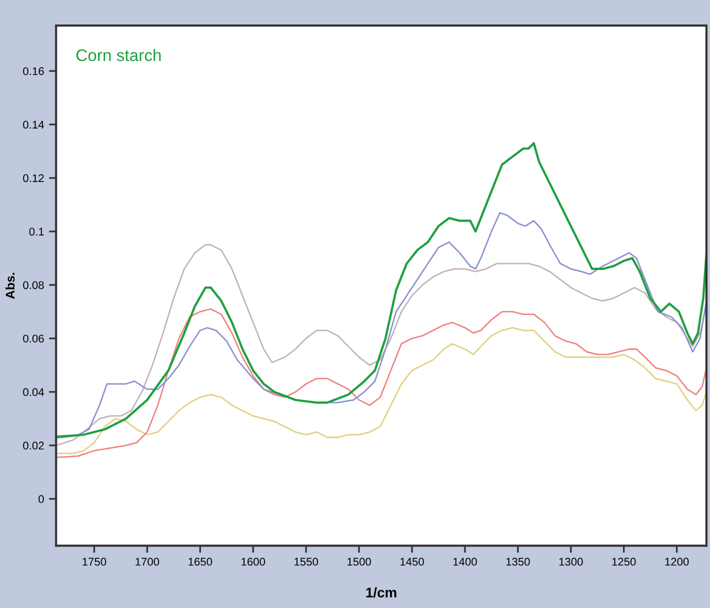 This screenshot has width=710, height=608. Describe the element at coordinates (33, 71) in the screenshot. I see `y-tick-label: 0.16` at that location.